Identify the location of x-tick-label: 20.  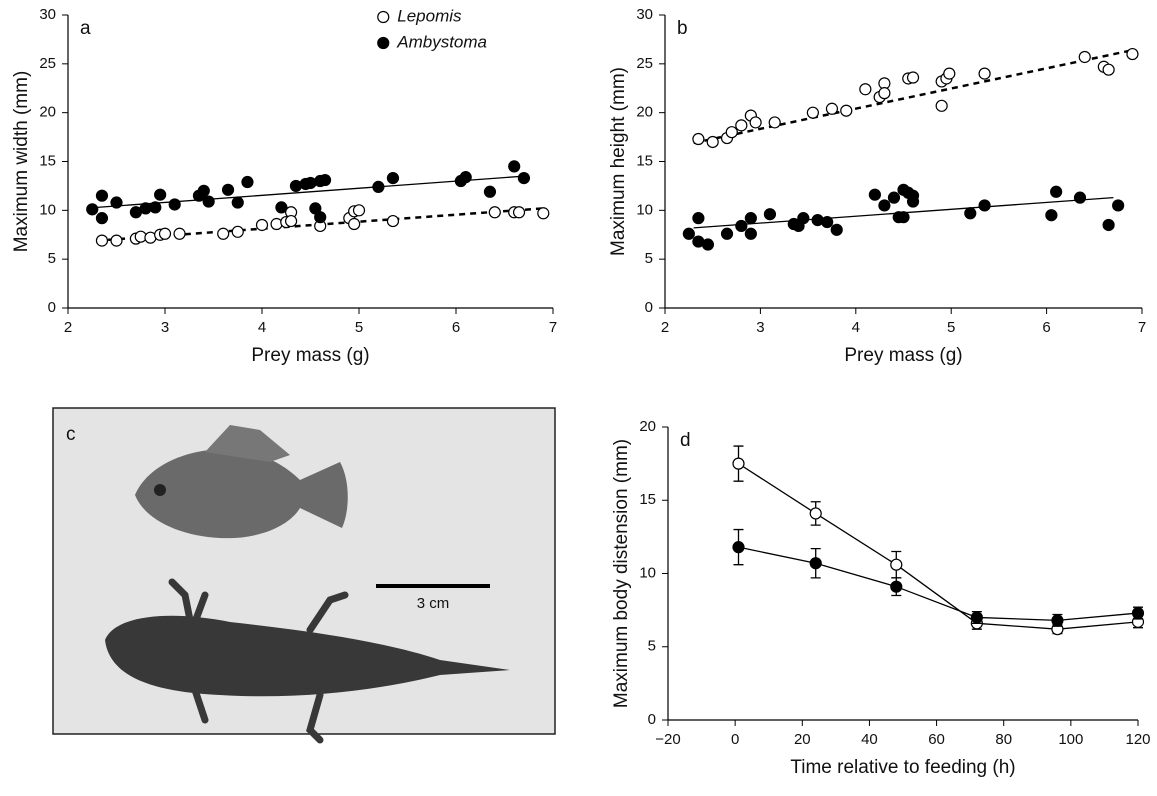
(802, 739).